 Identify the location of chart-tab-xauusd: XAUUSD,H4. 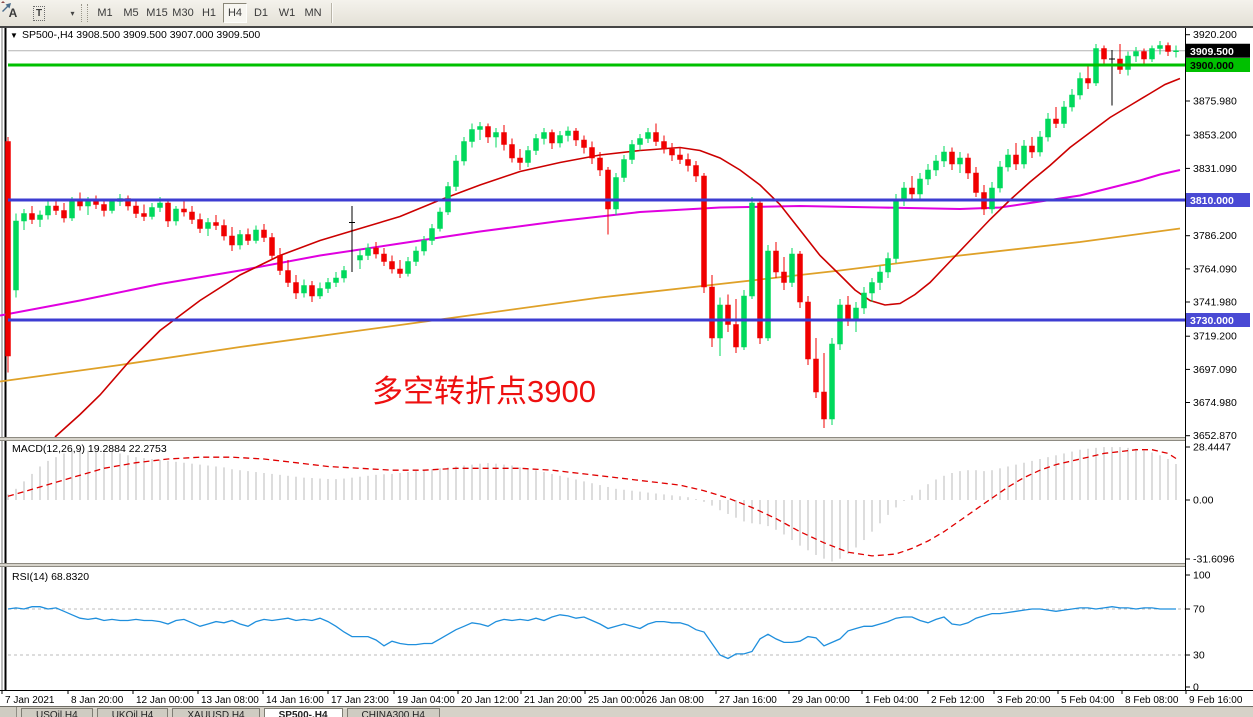
(216, 712).